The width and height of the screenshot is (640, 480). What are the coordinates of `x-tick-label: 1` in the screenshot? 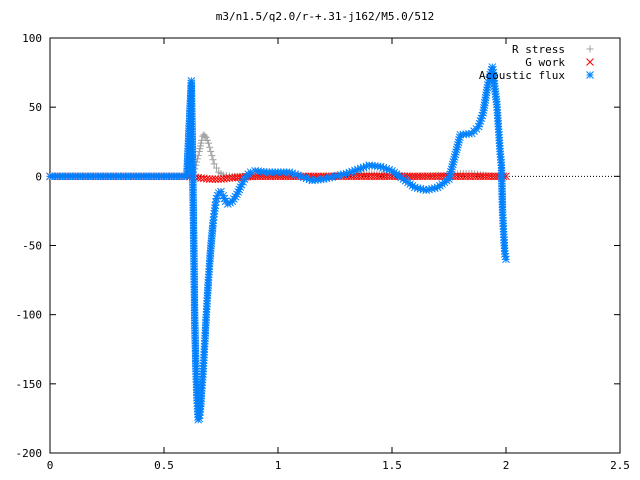 It's located at (278, 465).